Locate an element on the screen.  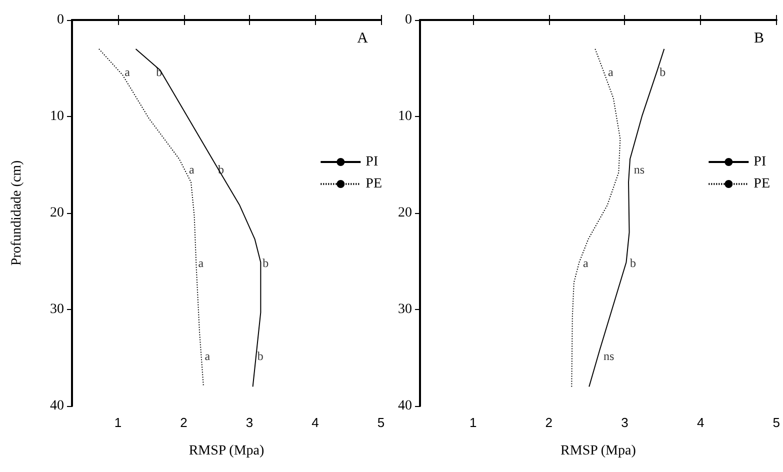
text: A is located at coordinates (362, 38).